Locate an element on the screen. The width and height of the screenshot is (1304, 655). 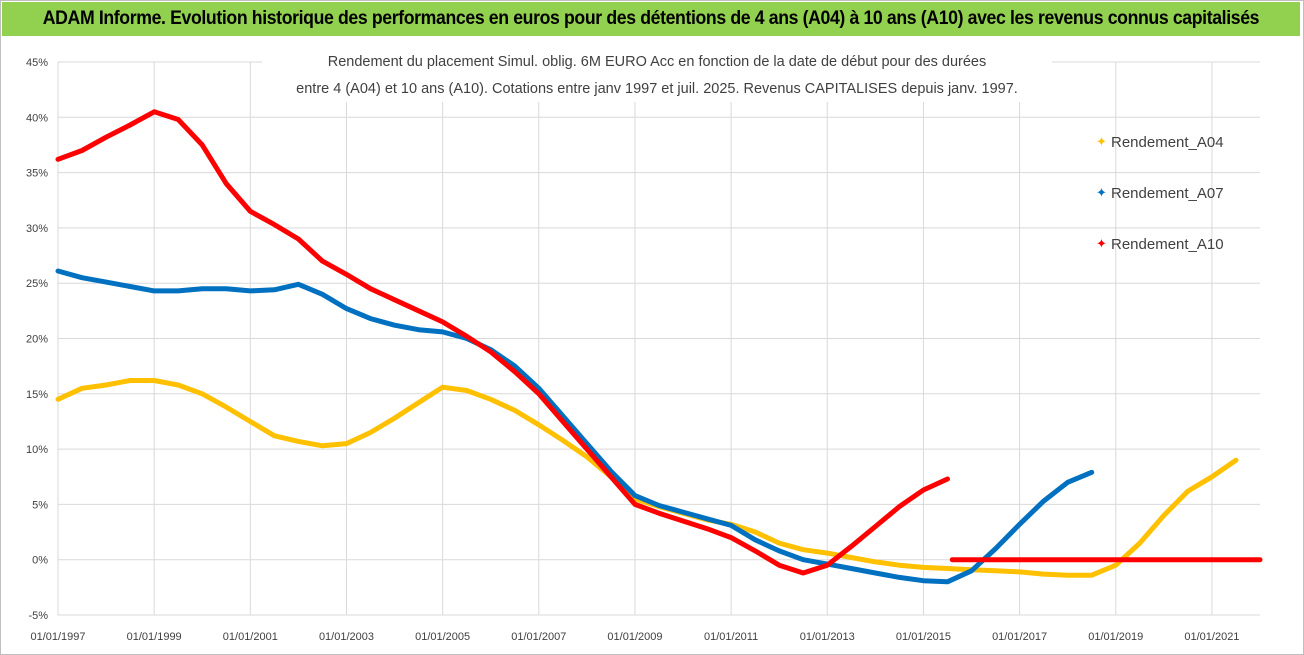
x-tick-label: 01/01/1997 is located at coordinates (57, 637).